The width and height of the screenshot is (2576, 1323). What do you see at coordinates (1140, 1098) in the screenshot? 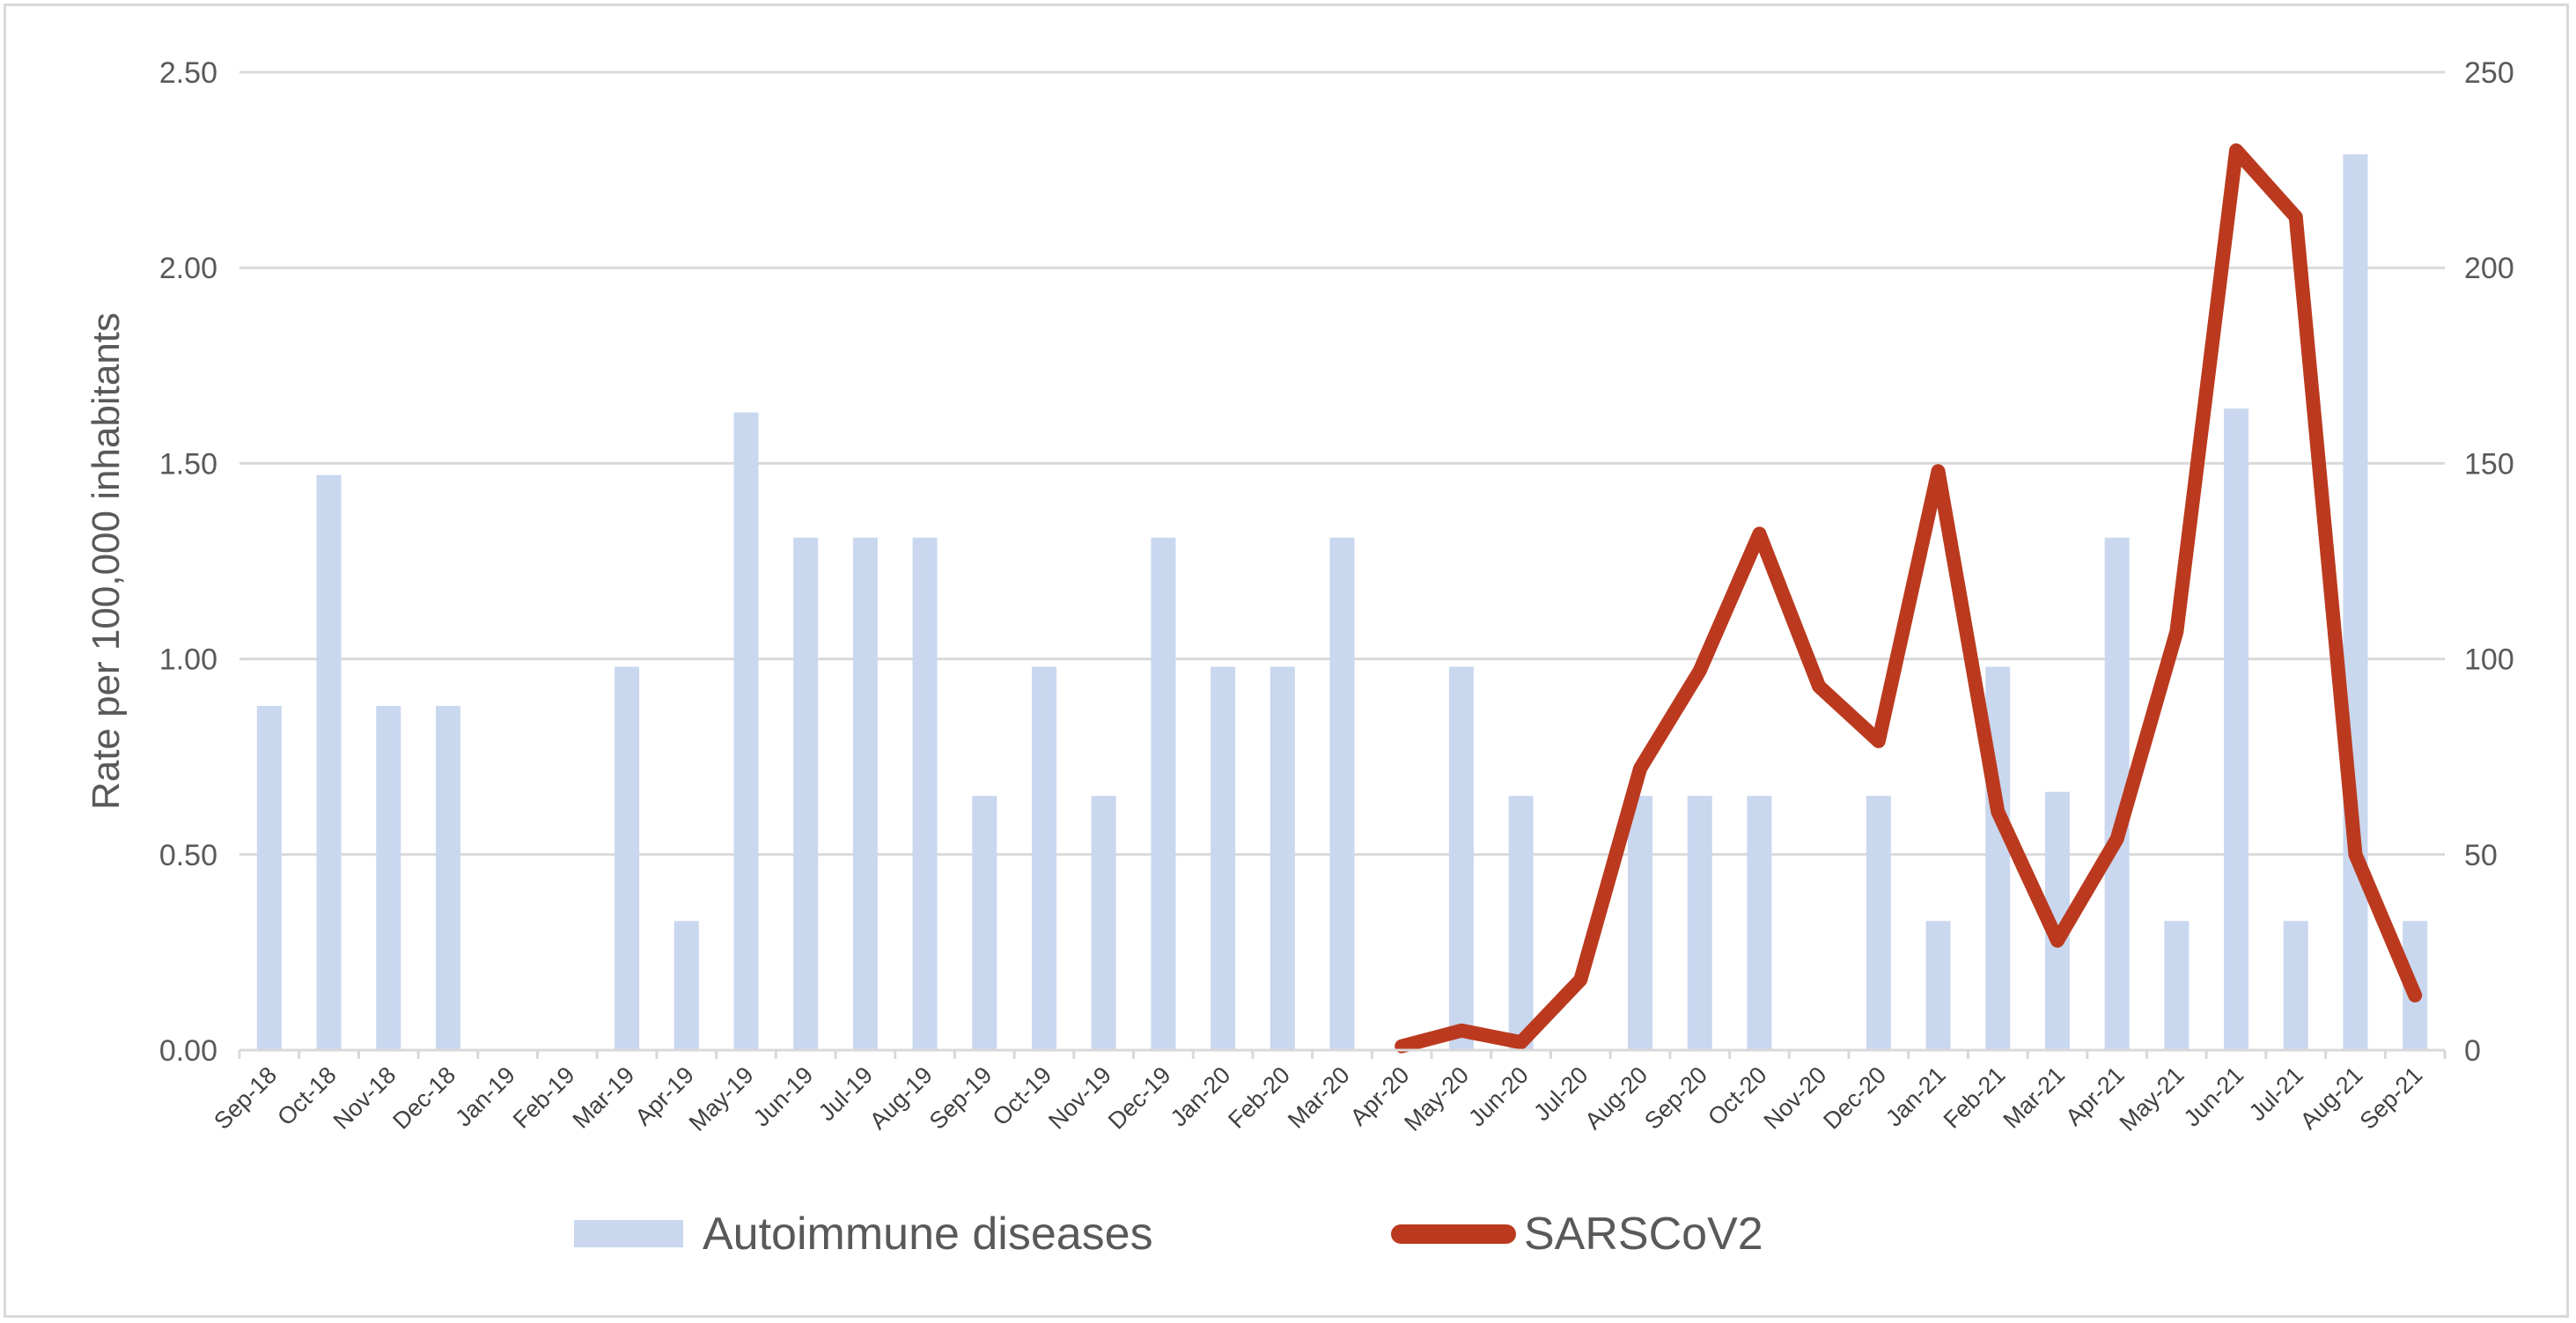
I see `x-tick-label: Dec-19` at bounding box center [1140, 1098].